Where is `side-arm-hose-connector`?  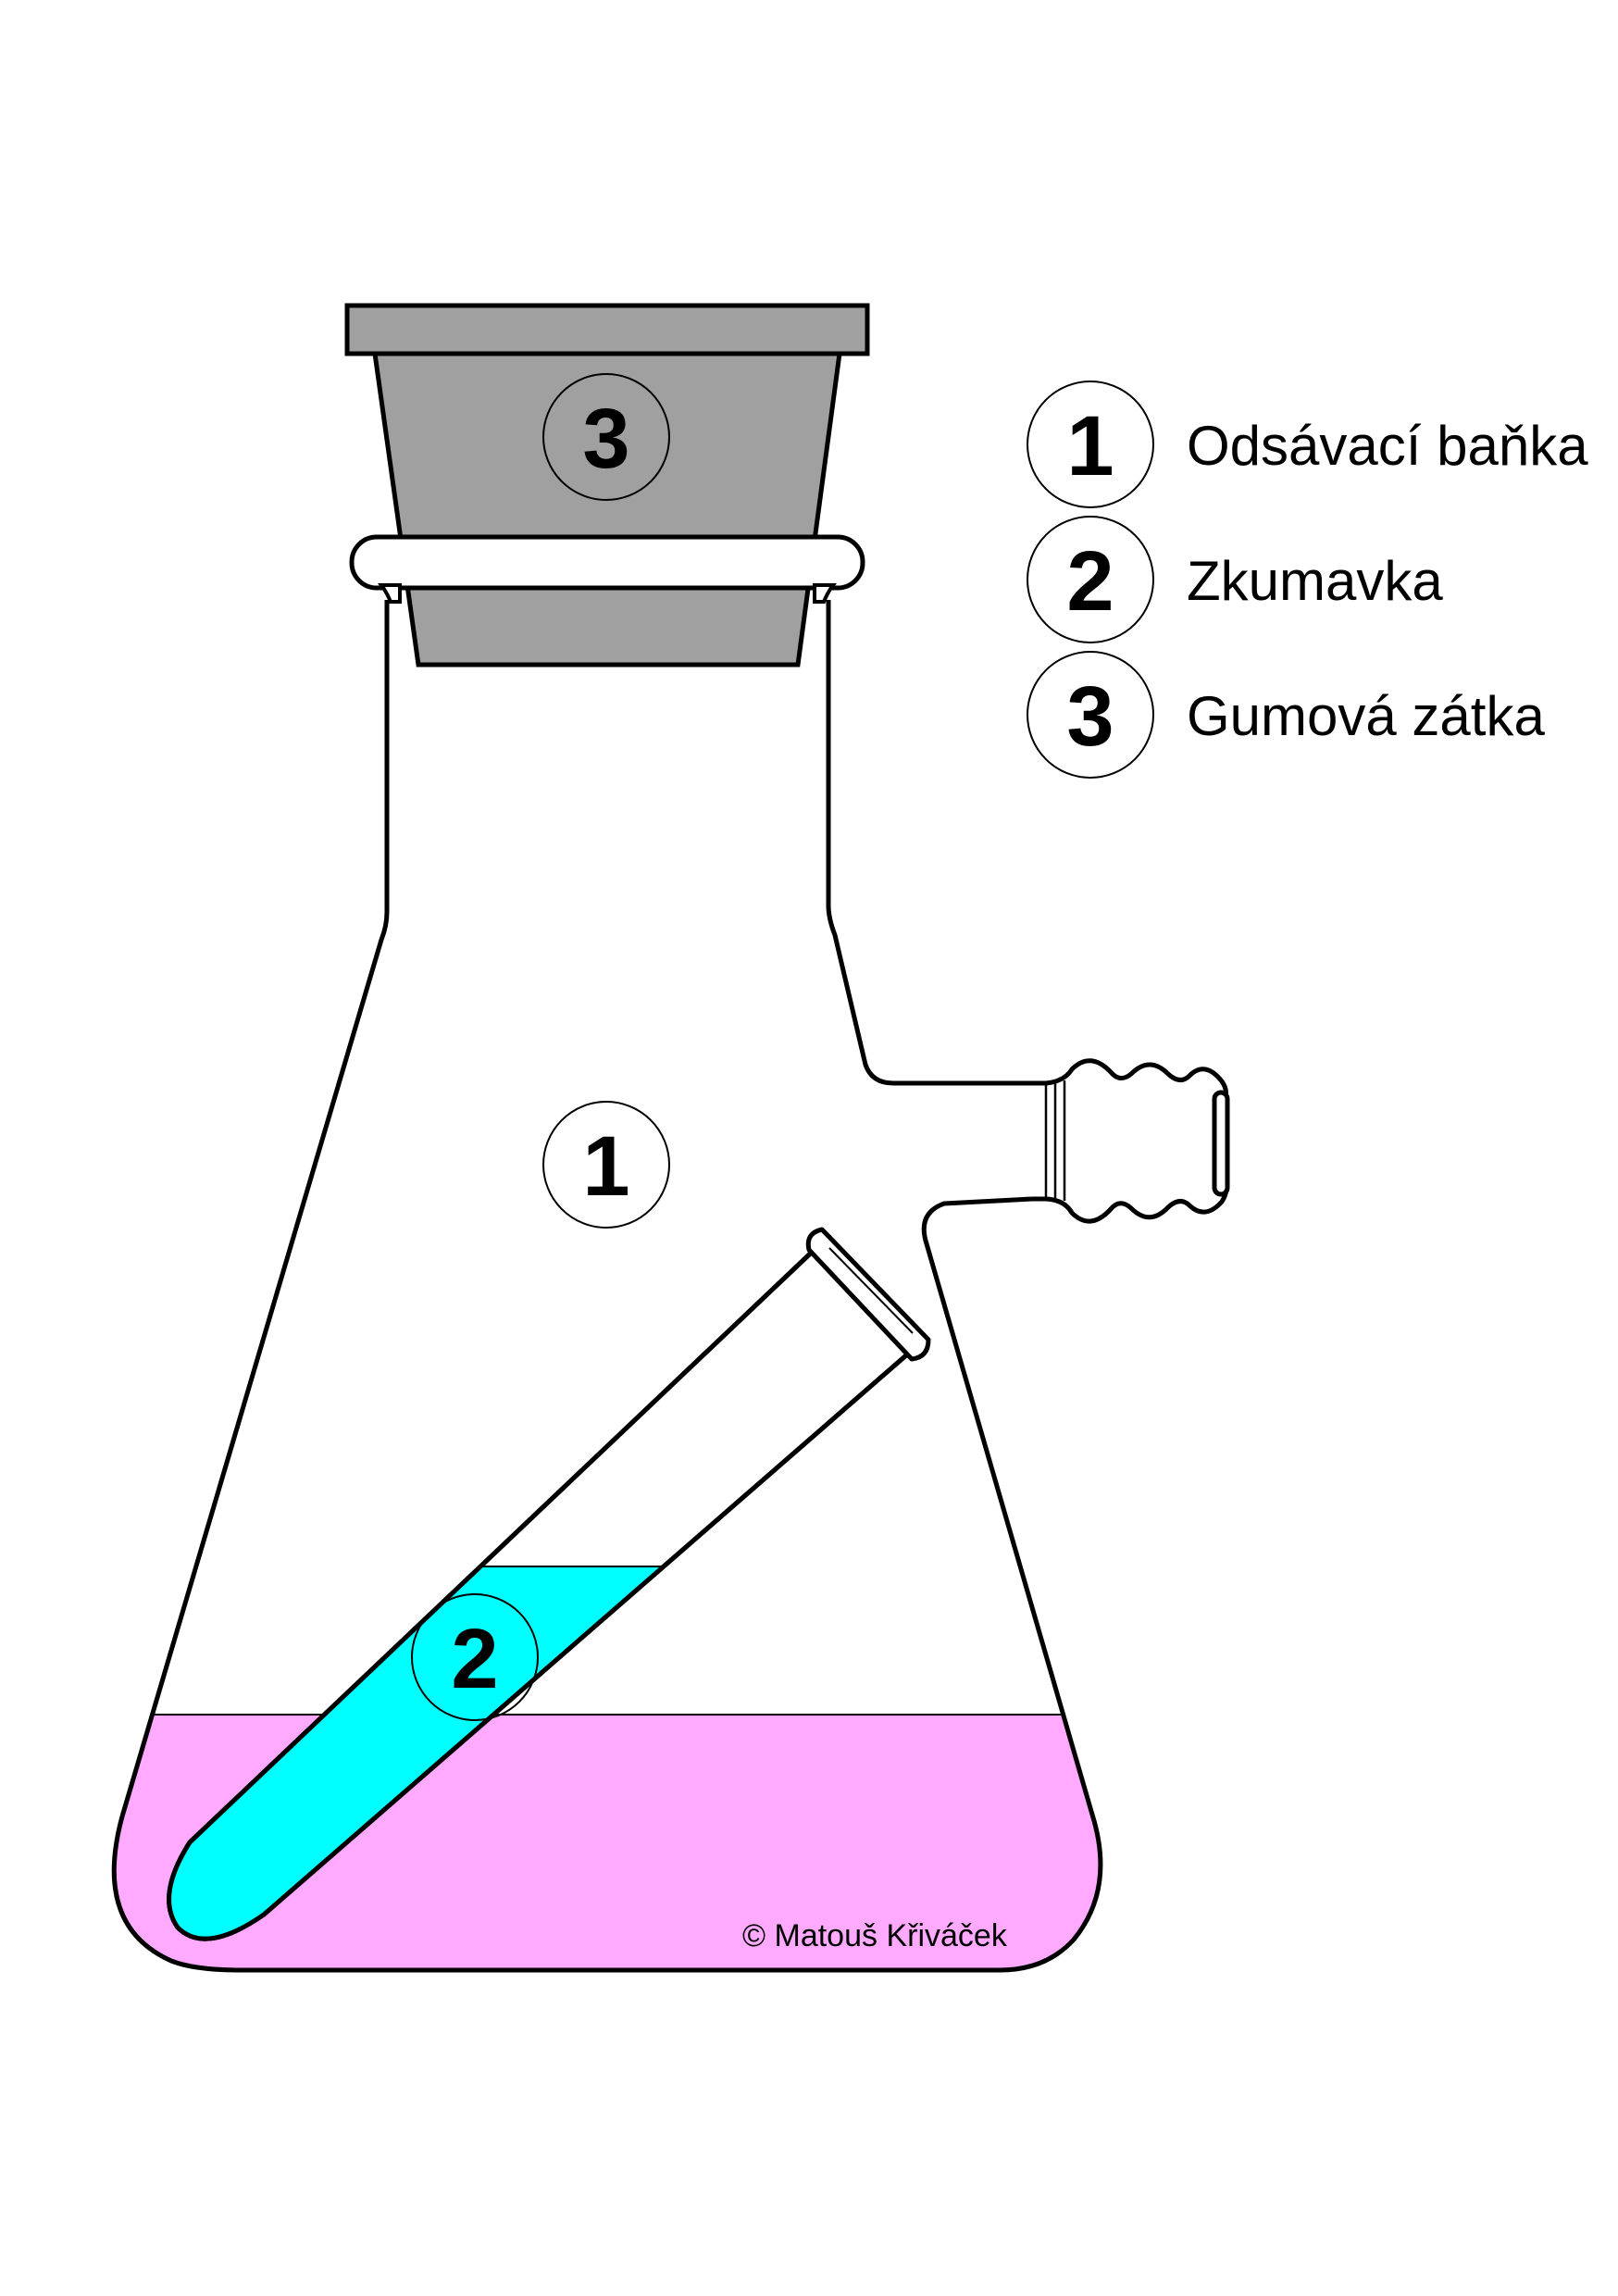
side-arm-hose-connector is located at coordinates (1131, 1141).